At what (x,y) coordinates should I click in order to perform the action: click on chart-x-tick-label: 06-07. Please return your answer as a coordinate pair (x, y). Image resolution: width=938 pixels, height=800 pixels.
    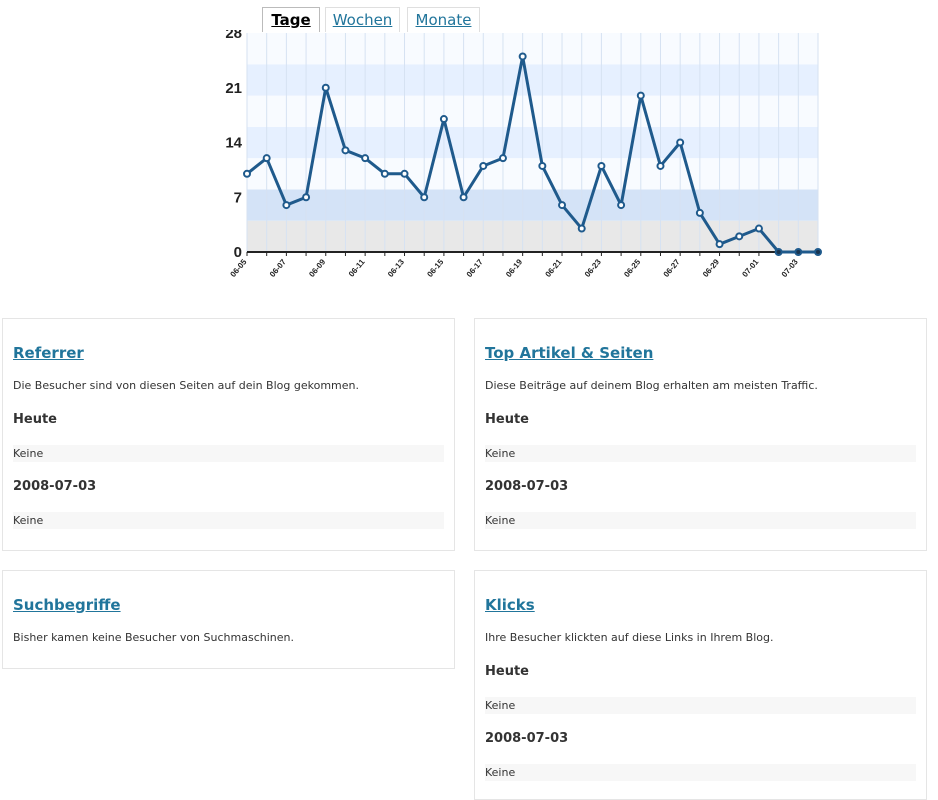
    Looking at the image, I should click on (278, 268).